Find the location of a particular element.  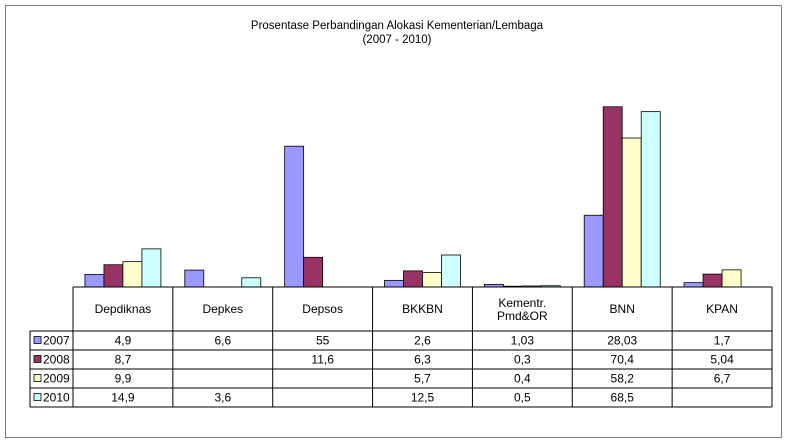

chart-subtitle: (2007 - 2010) is located at coordinates (396, 40).